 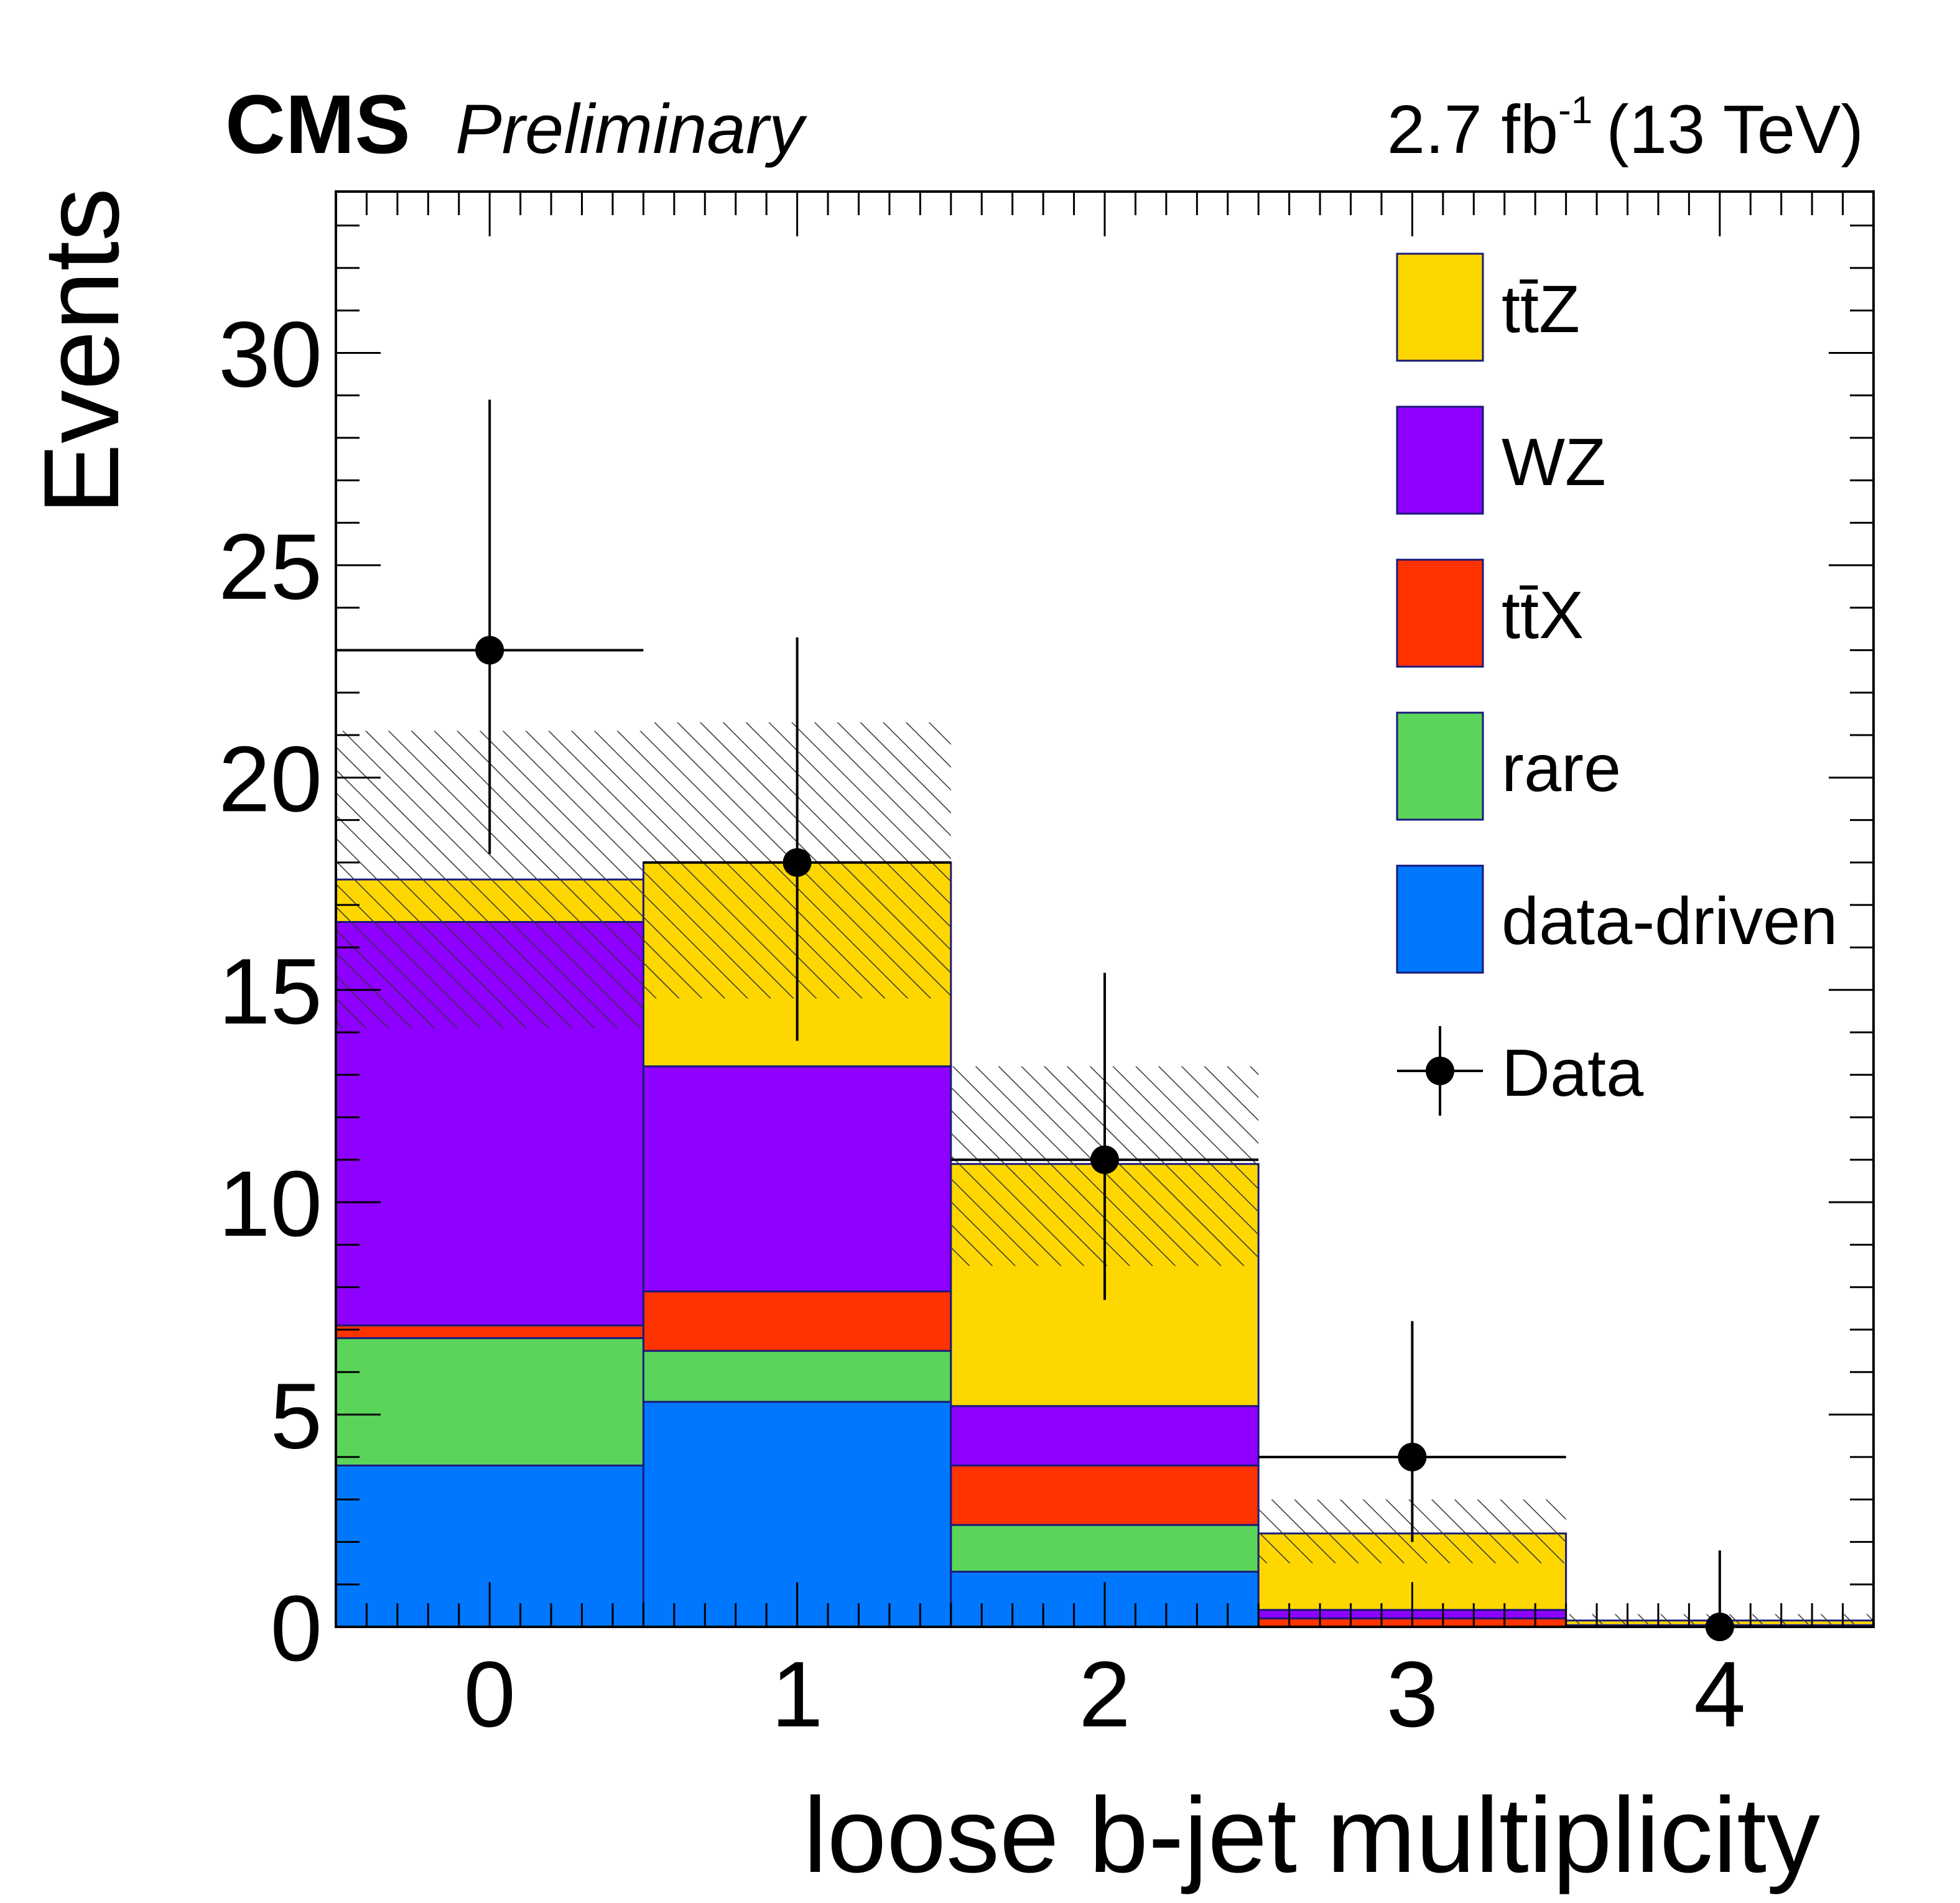 What do you see at coordinates (1440, 919) in the screenshot?
I see `legend-swatch-data-driven` at bounding box center [1440, 919].